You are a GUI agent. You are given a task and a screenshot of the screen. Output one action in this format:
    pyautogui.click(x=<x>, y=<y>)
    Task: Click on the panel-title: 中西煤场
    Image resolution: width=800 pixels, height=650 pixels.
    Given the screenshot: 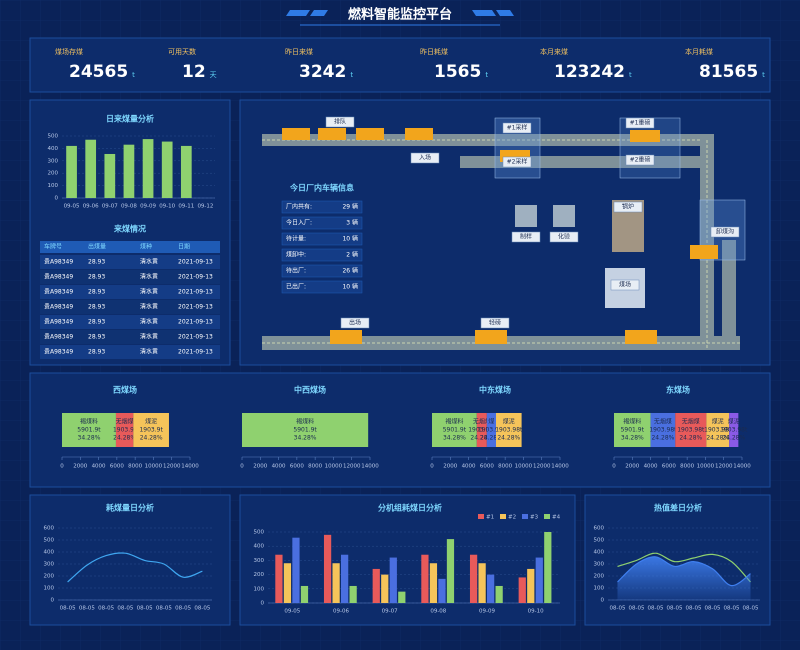 What is the action you would take?
    pyautogui.click(x=310, y=390)
    